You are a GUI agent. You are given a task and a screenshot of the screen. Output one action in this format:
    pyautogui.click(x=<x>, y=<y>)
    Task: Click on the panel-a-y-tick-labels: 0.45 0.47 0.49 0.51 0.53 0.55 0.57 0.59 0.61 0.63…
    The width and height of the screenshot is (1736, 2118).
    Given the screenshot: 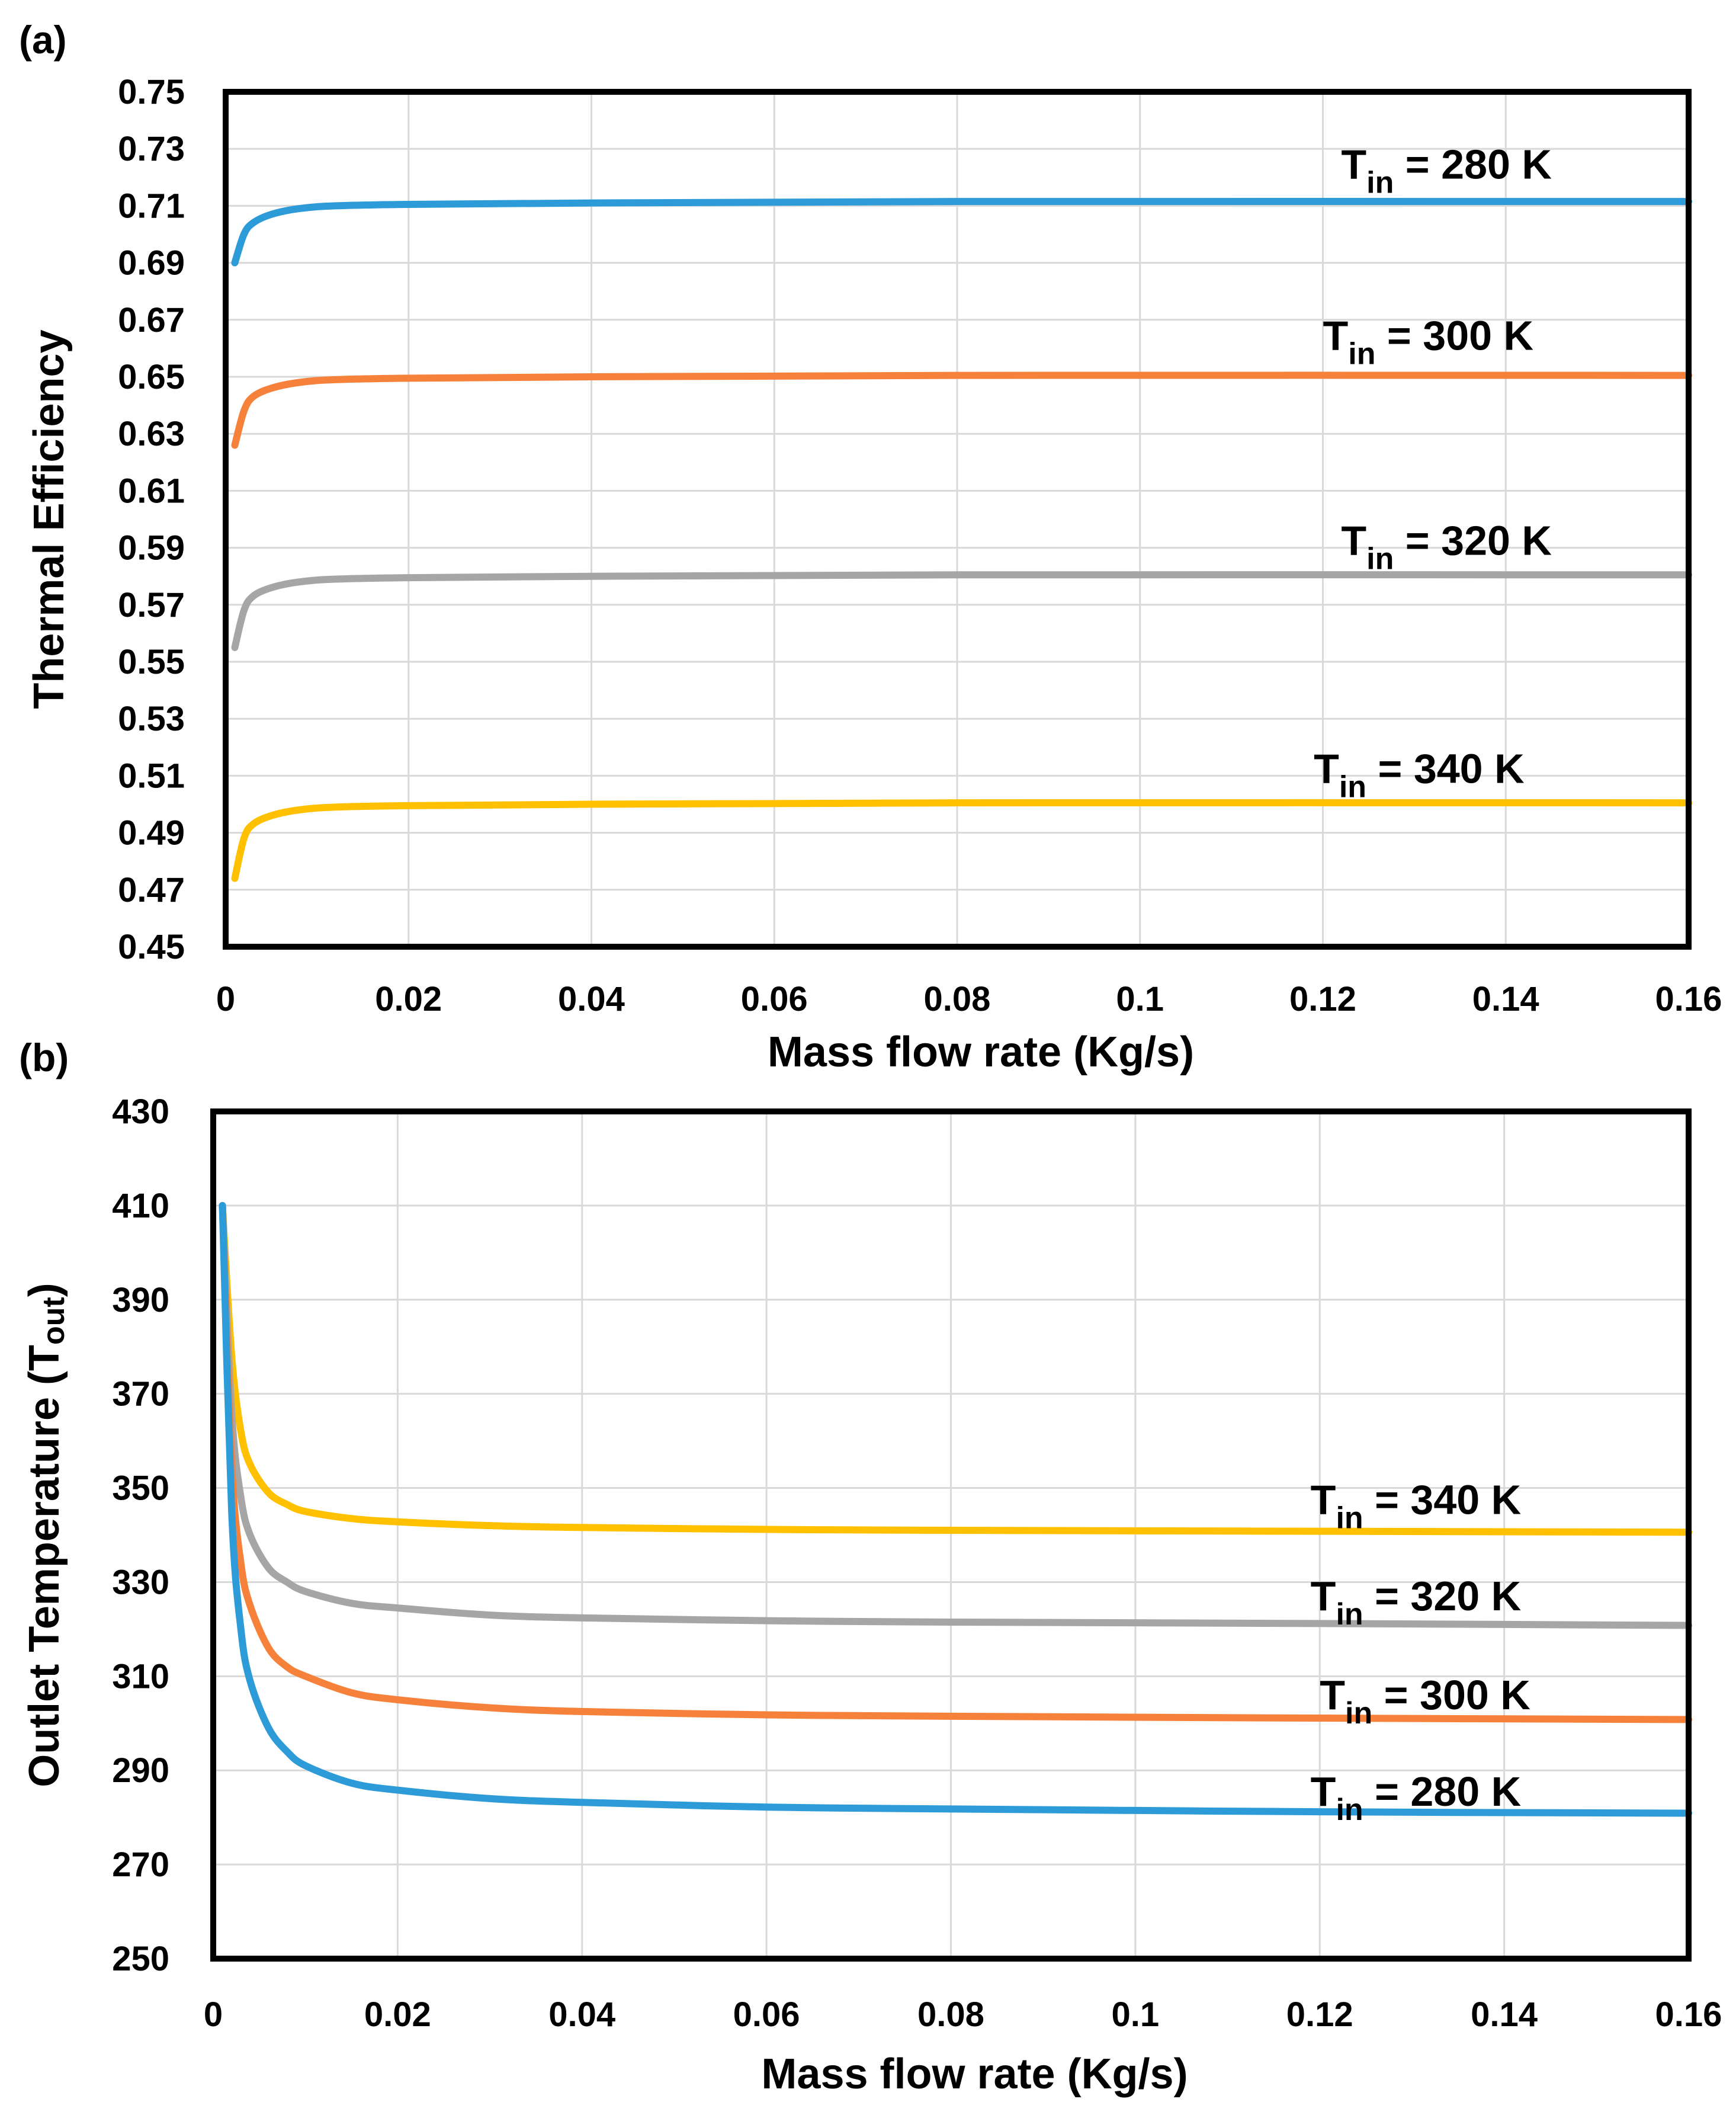 What is the action you would take?
    pyautogui.click(x=151, y=519)
    